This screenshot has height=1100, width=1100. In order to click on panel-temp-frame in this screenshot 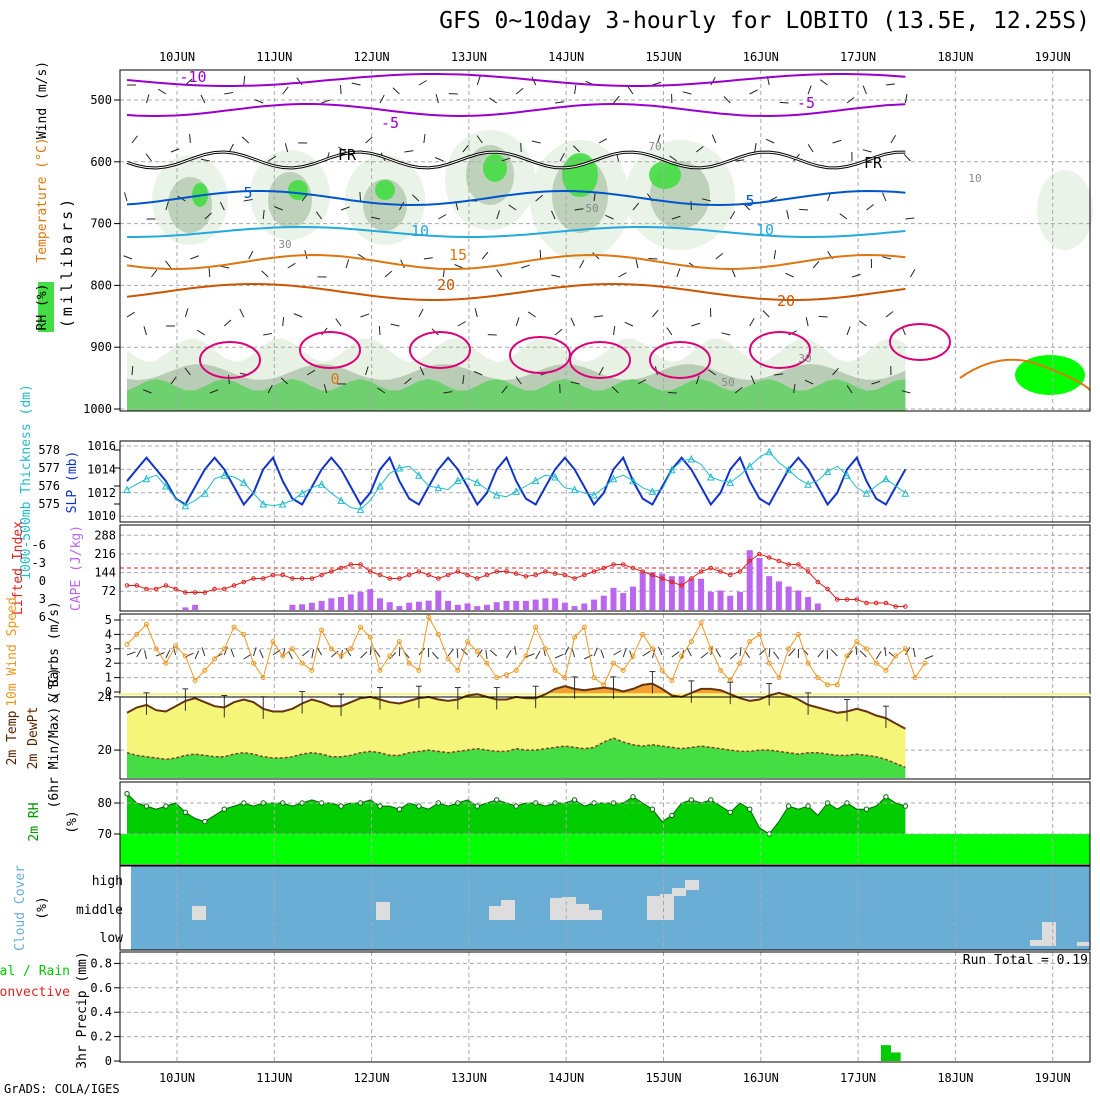, I will do `click(605, 738)`.